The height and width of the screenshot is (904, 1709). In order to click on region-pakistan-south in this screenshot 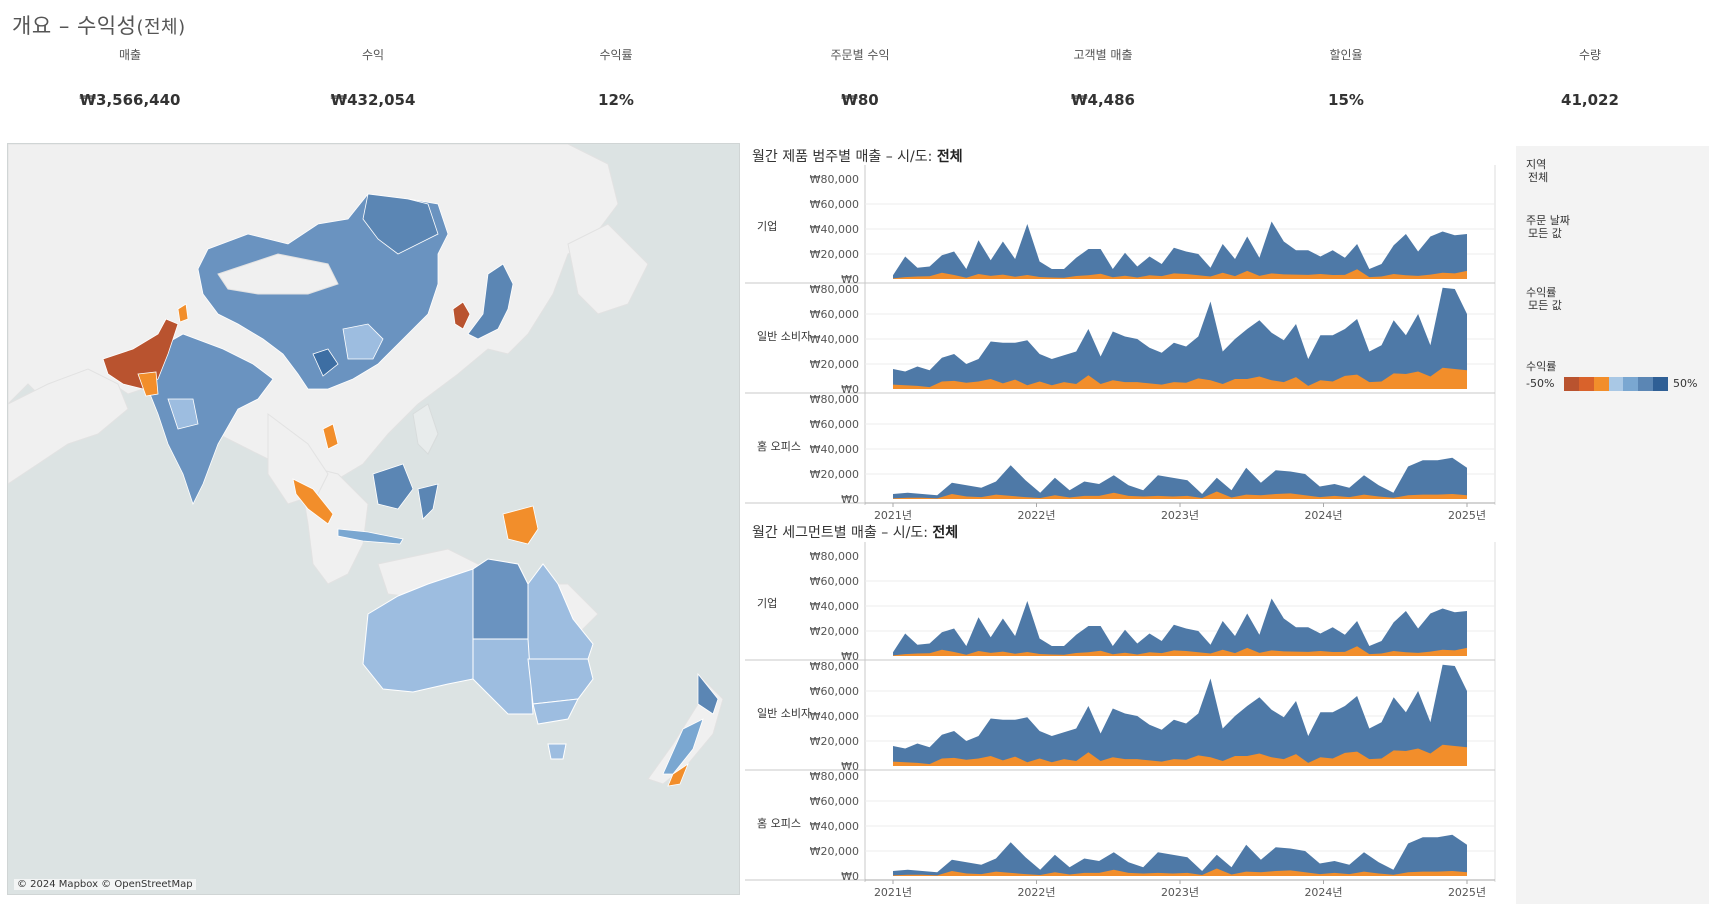, I will do `click(148, 384)`.